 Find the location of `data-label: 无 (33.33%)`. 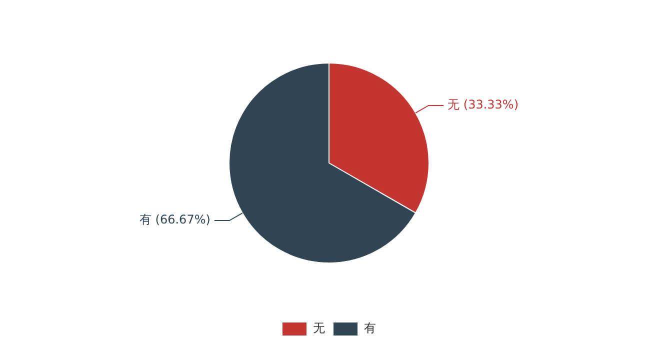

data-label: 无 (33.33%) is located at coordinates (483, 105).